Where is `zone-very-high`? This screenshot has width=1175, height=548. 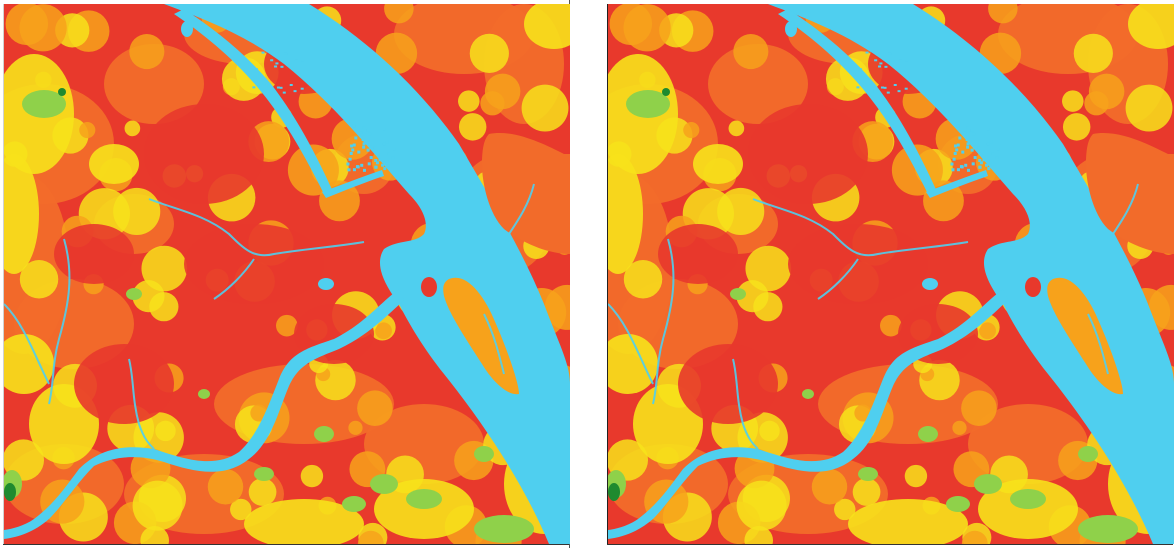 zone-very-high is located at coordinates (728, 384).